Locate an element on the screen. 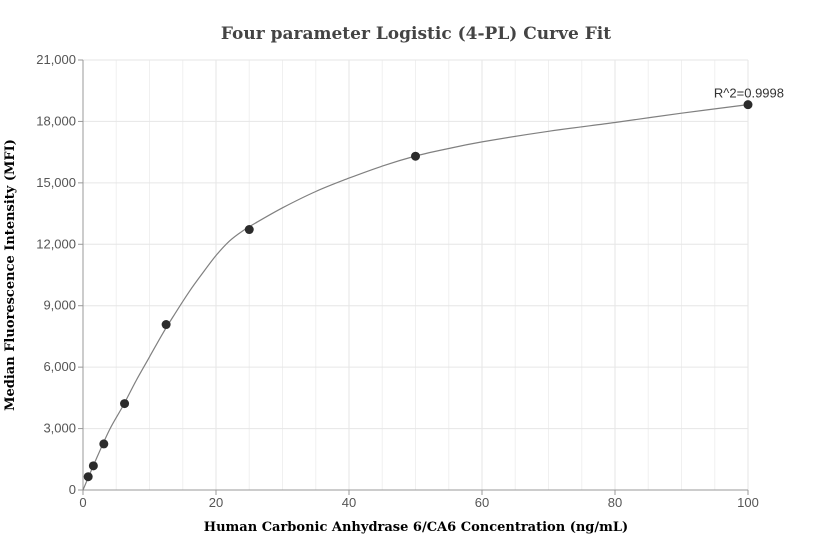  y-axis-title: Median Fluorescence Intensity (MFI) is located at coordinates (10, 275).